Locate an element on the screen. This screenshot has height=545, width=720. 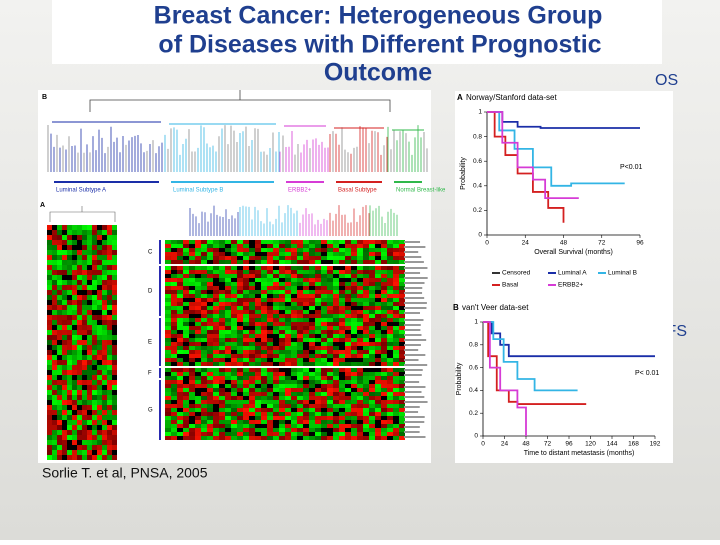
legend-label: Luminal A is located at coordinates (572, 273).